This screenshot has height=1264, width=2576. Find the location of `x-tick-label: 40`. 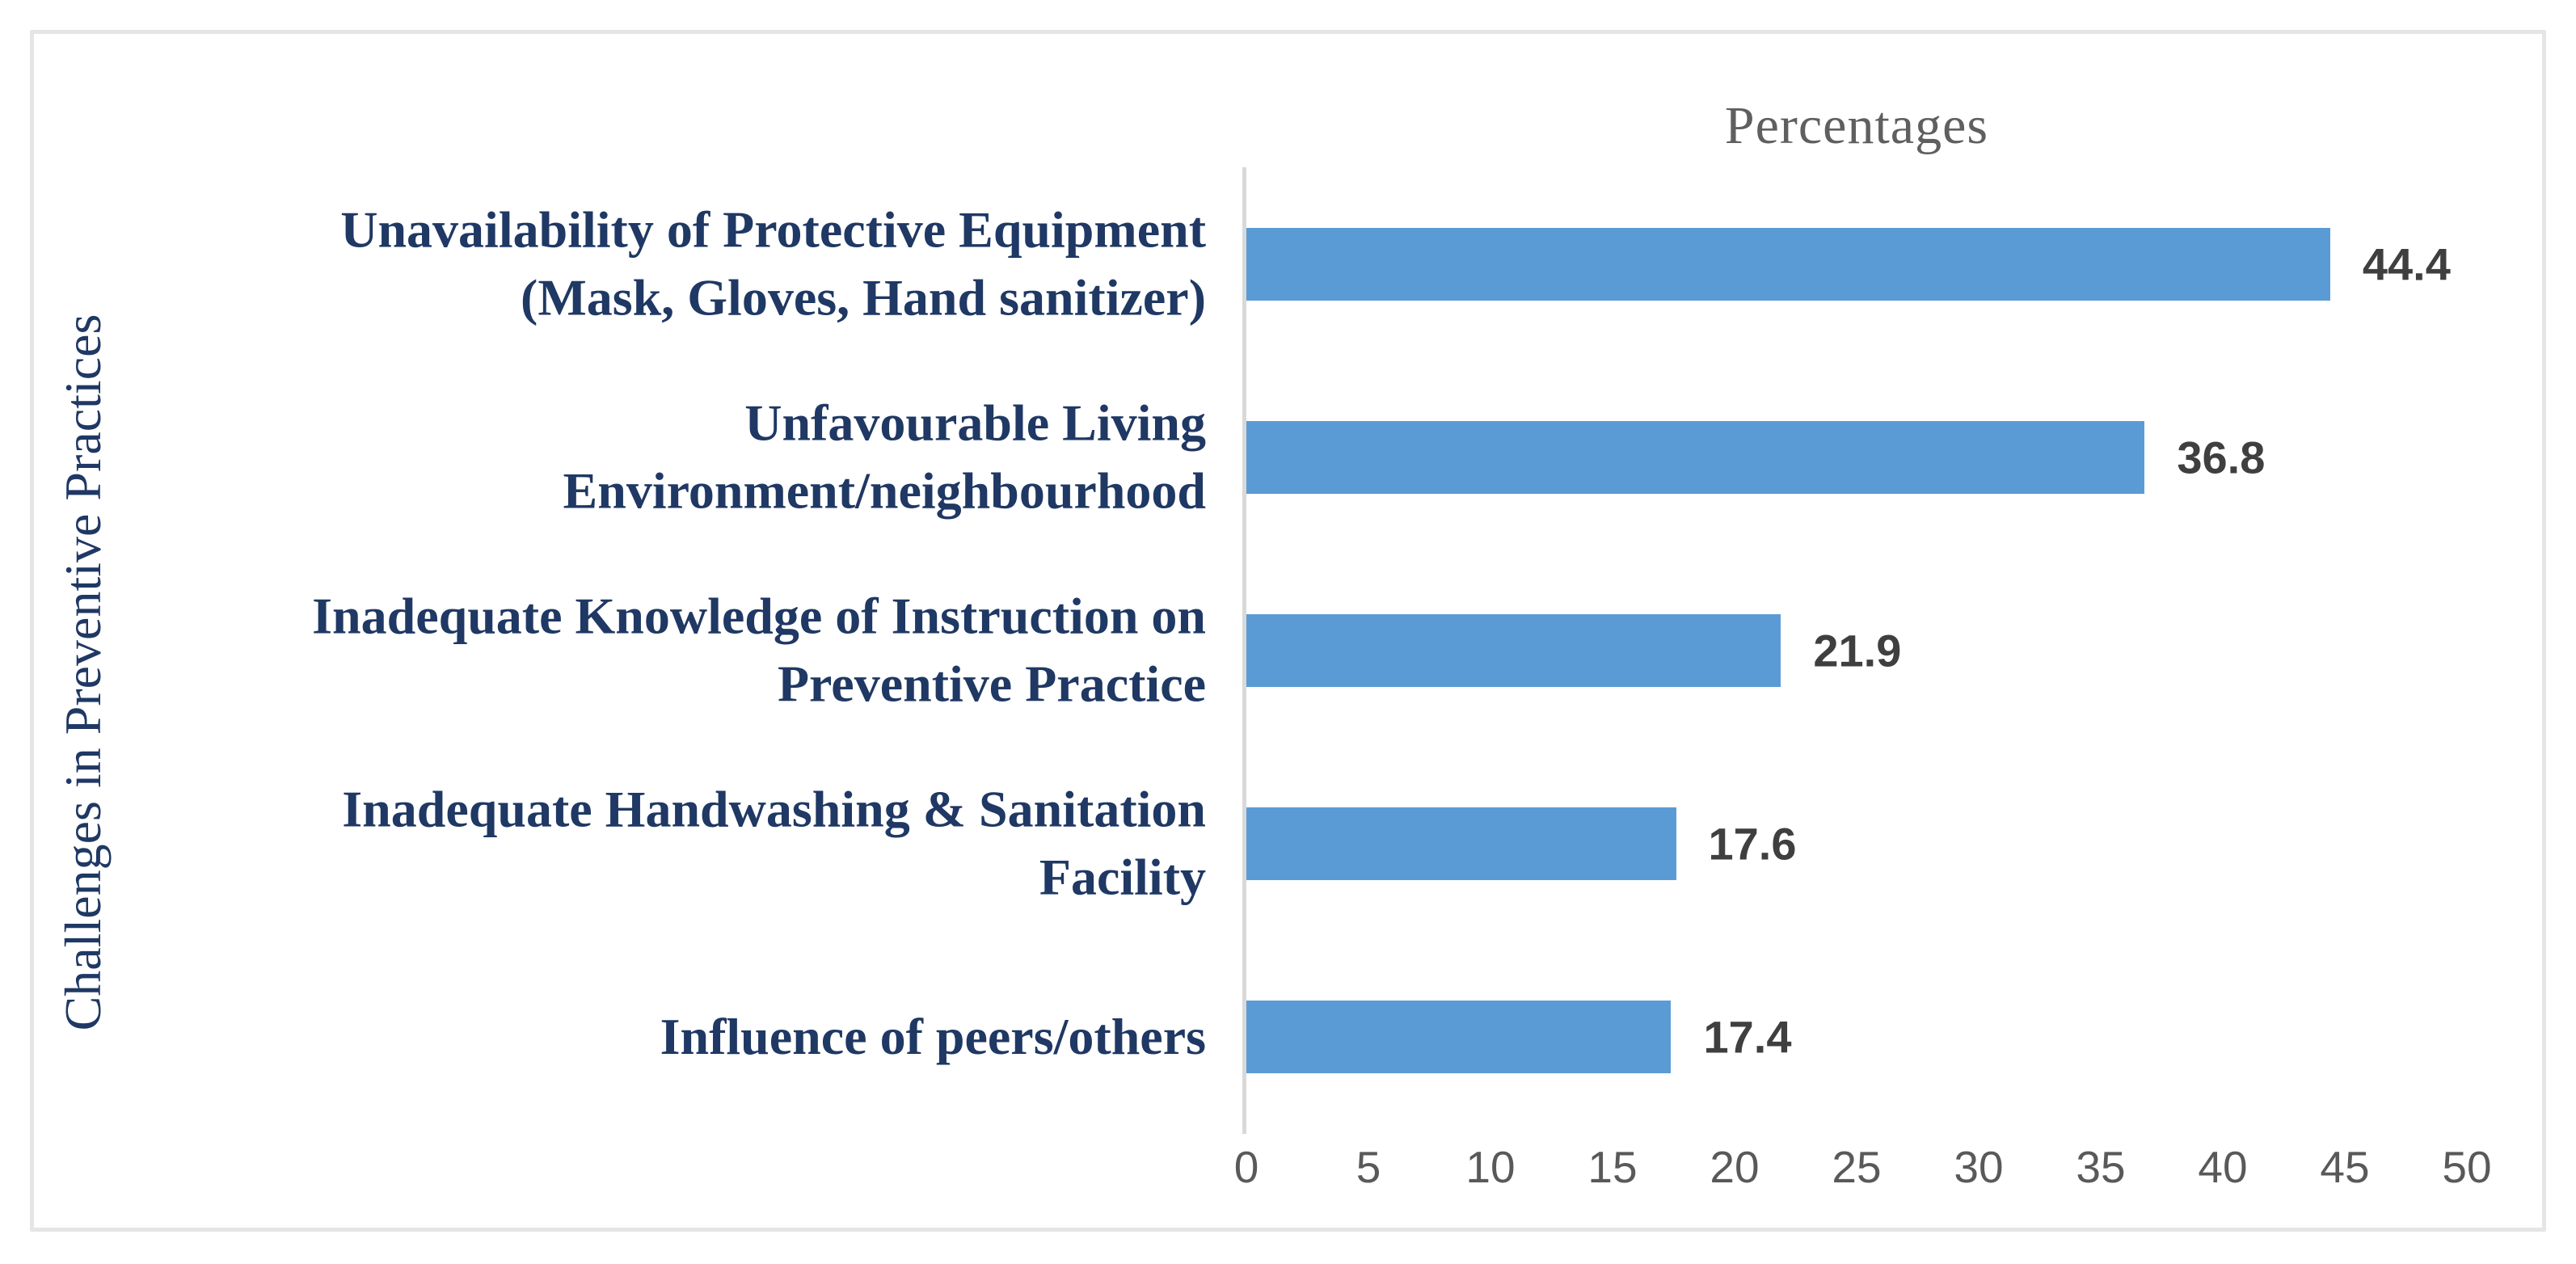

x-tick-label: 40 is located at coordinates (2223, 1167).